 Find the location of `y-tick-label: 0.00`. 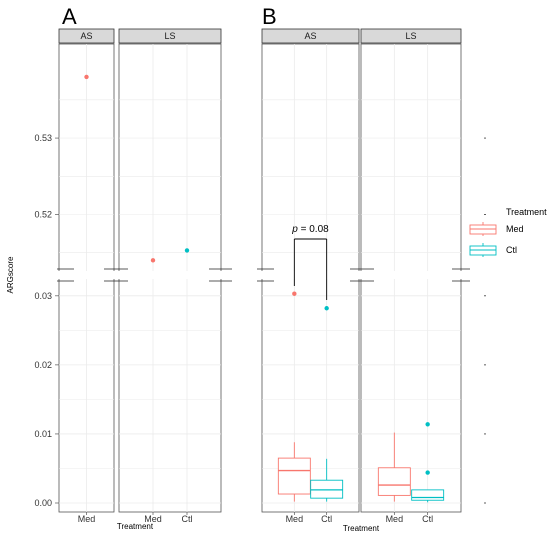

y-tick-label: 0.00 is located at coordinates (43, 503).